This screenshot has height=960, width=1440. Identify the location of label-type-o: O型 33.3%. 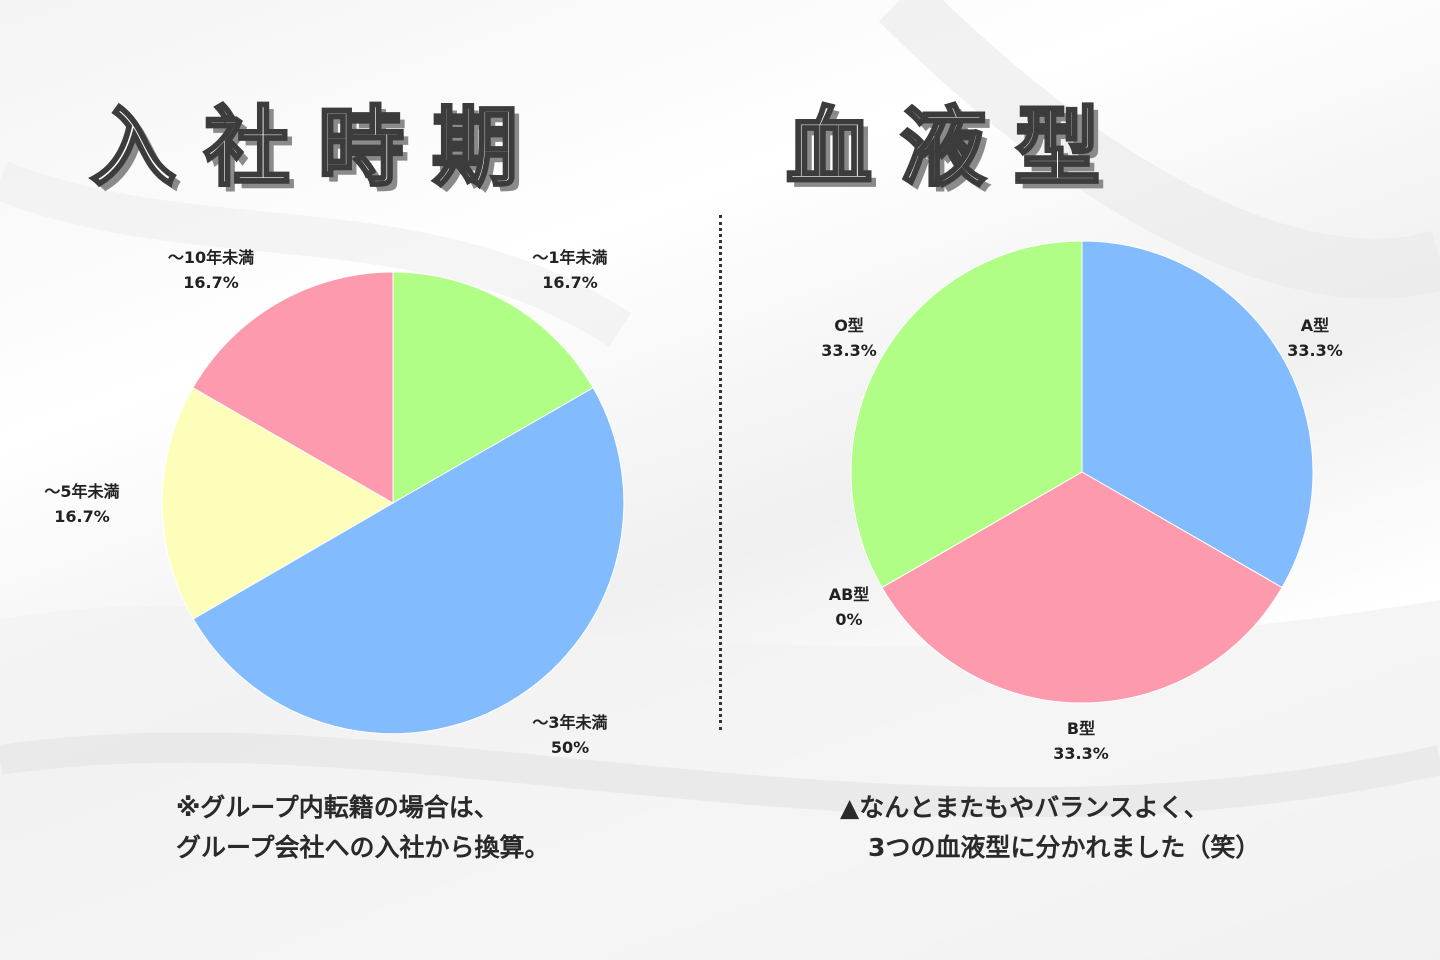
(849, 338).